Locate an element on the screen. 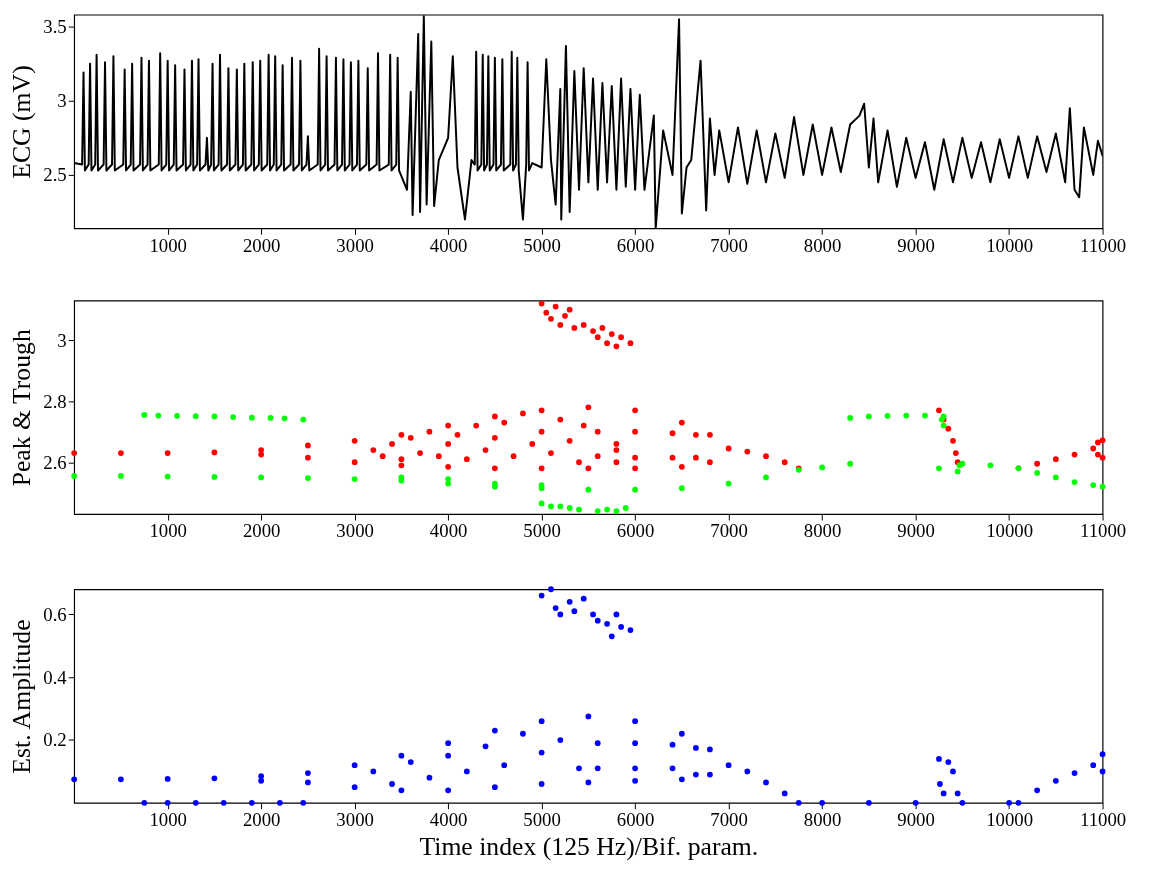 The height and width of the screenshot is (888, 1154). y-tick-label: 0.4 is located at coordinates (55, 677).